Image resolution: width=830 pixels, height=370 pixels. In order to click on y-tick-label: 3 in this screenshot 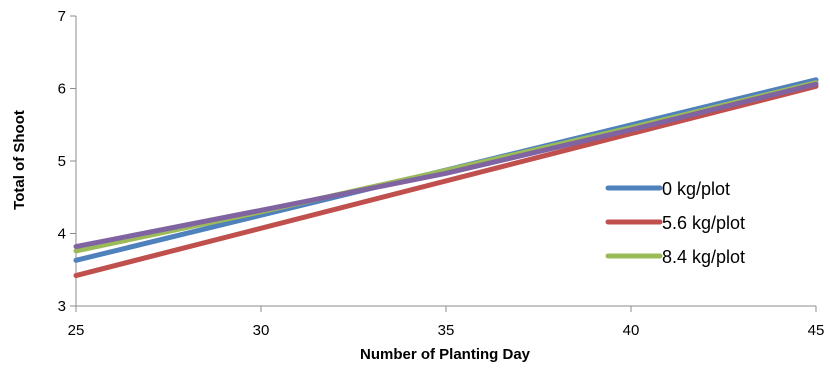, I will do `click(62, 306)`.